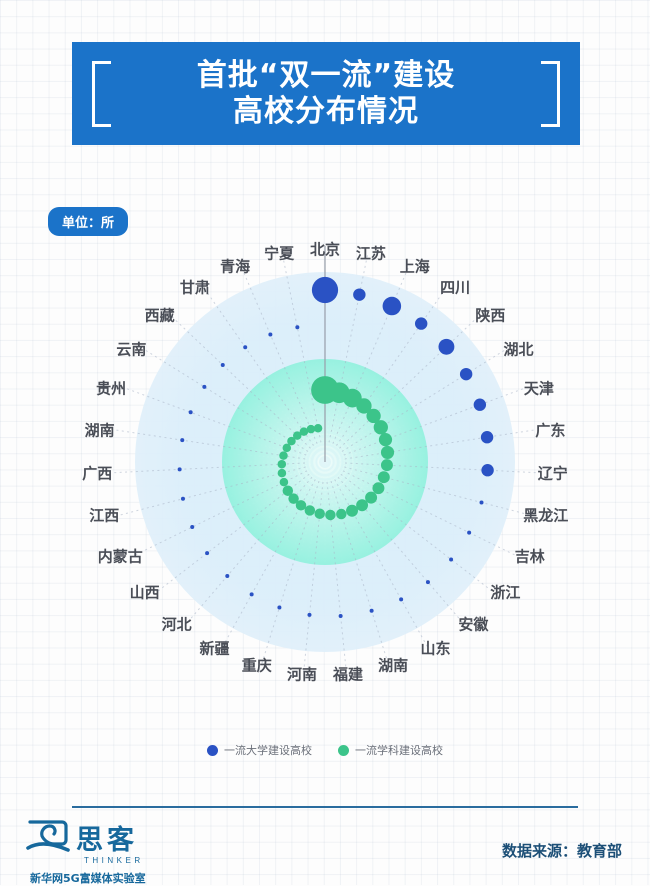 The image size is (650, 886). Describe the element at coordinates (301, 674) in the screenshot. I see `province-label-16: 河南` at that location.